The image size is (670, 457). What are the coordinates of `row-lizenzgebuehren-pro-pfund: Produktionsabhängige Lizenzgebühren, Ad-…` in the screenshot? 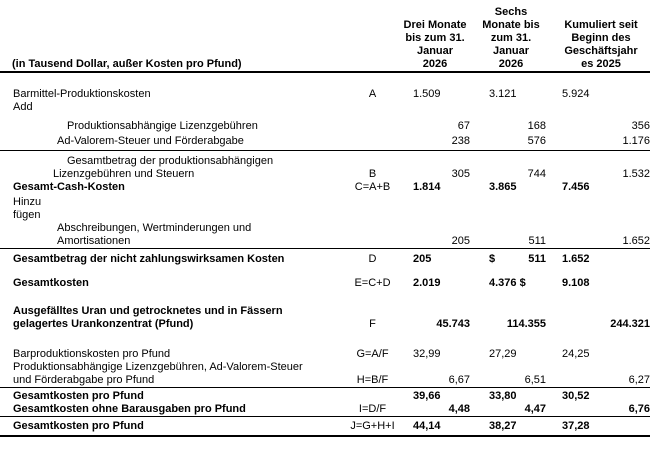 It's located at (335, 374).